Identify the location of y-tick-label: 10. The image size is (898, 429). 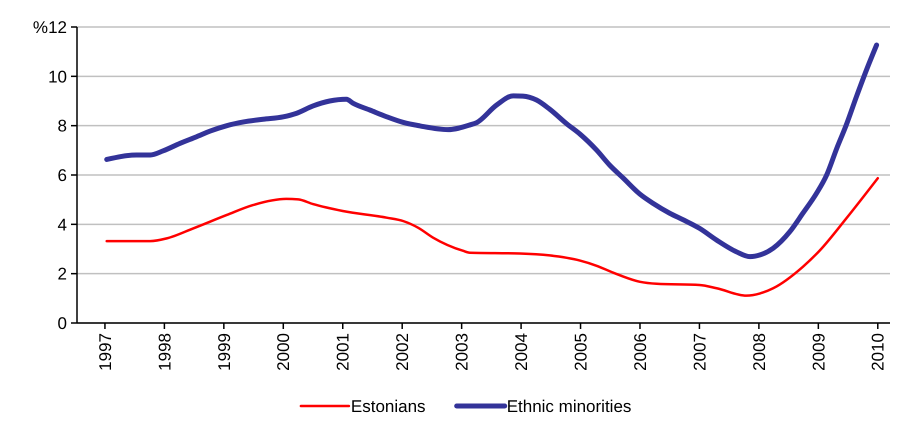
(57, 76).